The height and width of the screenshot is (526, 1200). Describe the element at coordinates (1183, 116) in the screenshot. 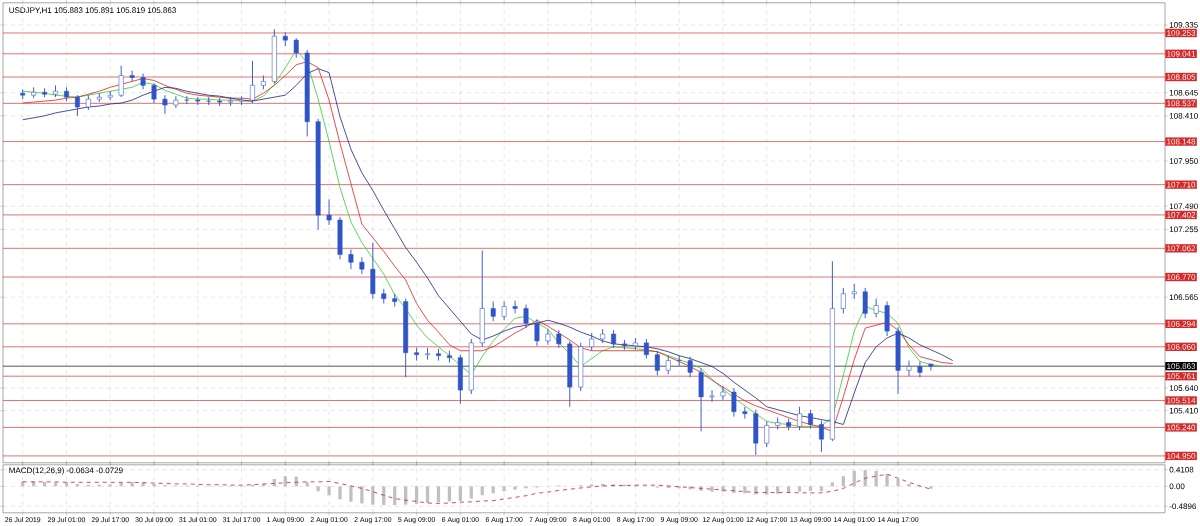

I see `y-tick-label: 108.410` at that location.